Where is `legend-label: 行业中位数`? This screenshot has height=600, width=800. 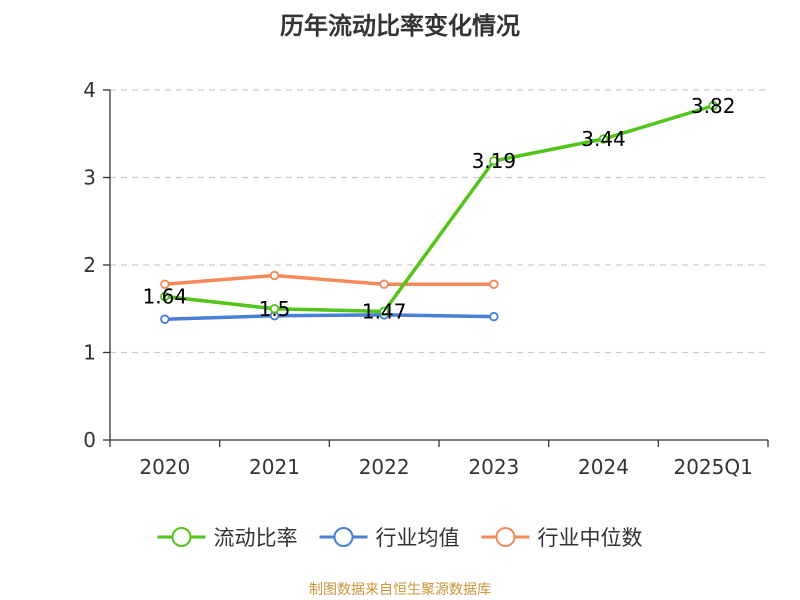
legend-label: 行业中位数 is located at coordinates (590, 538).